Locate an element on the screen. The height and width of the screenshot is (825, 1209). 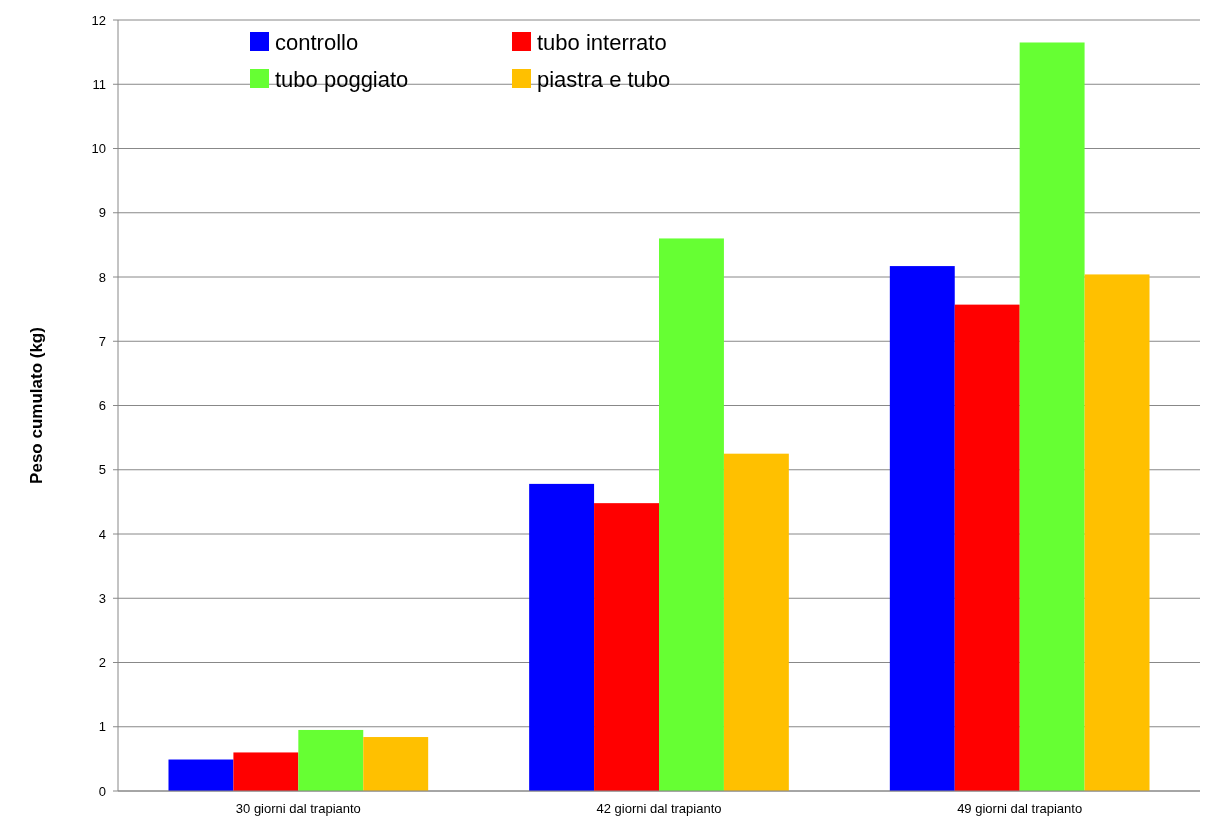
y-tick-label: 4 is located at coordinates (102, 534).